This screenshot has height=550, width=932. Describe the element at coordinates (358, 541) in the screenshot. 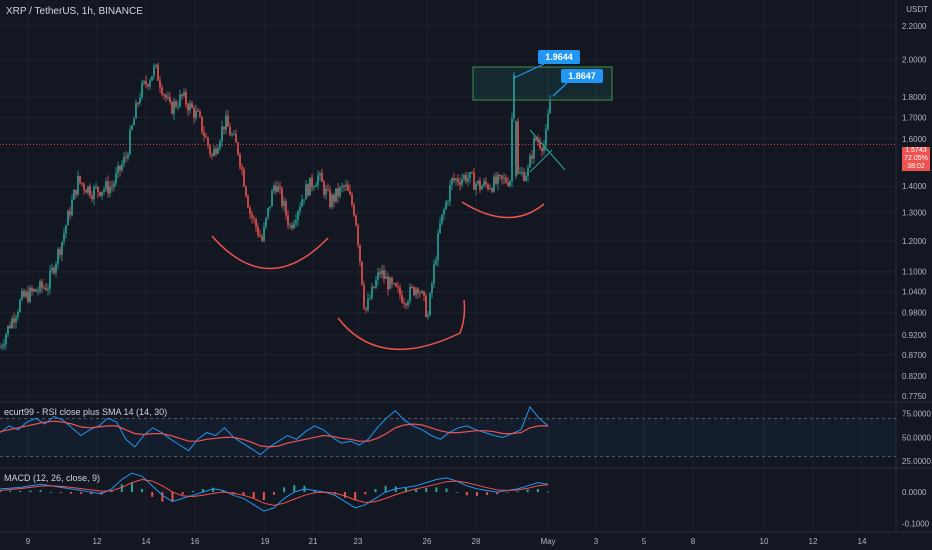

I see `x-axis-tick-label: 23` at that location.